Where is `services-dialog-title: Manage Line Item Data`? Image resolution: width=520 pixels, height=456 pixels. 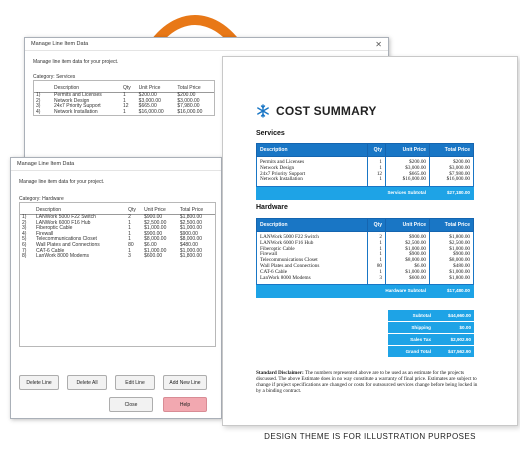 services-dialog-title: Manage Line Item Data is located at coordinates (60, 44).